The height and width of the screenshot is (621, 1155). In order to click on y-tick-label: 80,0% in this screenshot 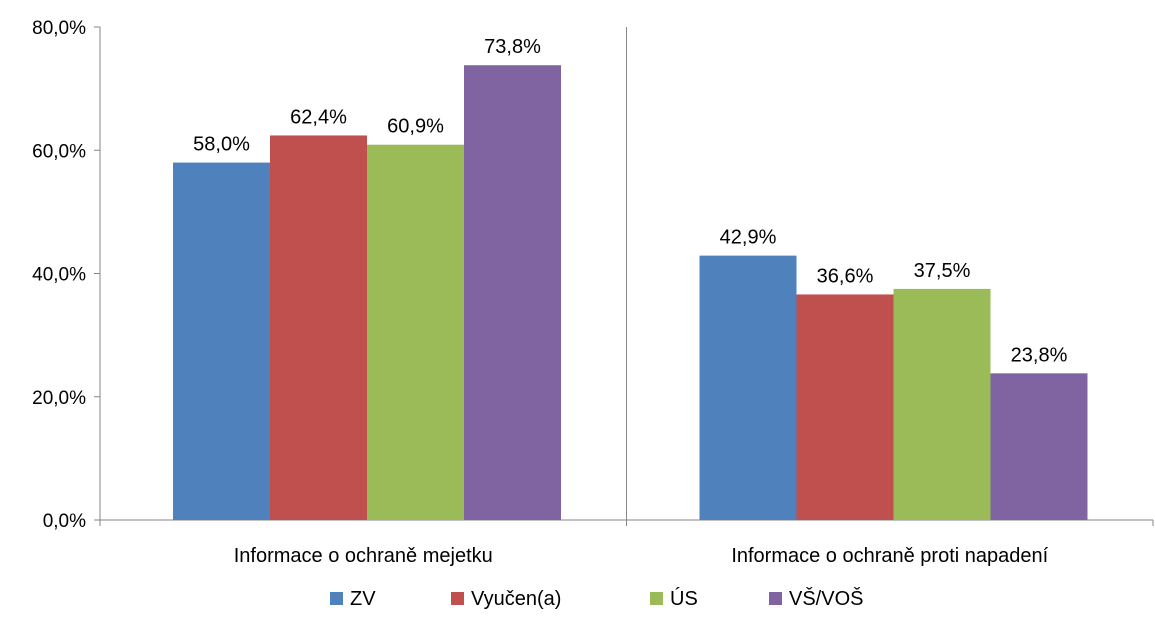, I will do `click(59, 28)`.